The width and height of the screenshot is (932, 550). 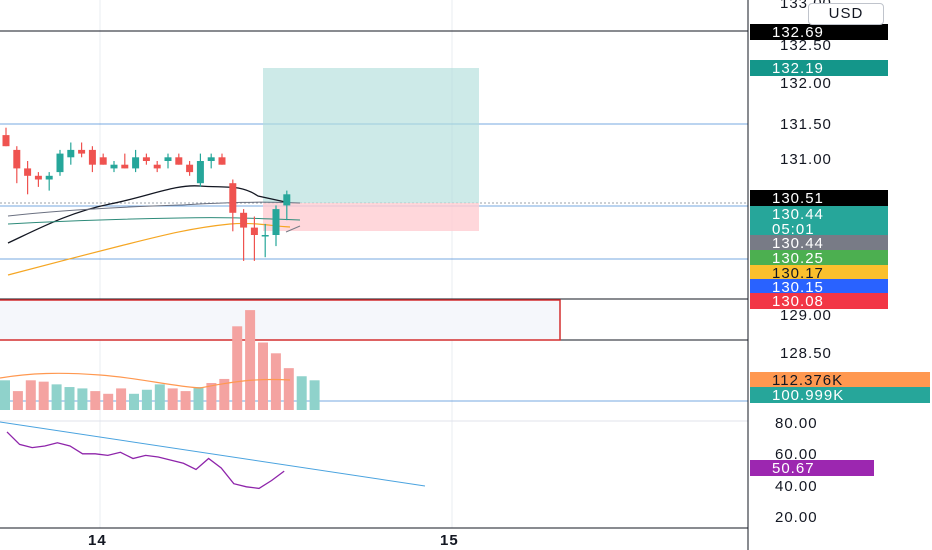 What do you see at coordinates (145, 460) in the screenshot?
I see `oscillator-line` at bounding box center [145, 460].